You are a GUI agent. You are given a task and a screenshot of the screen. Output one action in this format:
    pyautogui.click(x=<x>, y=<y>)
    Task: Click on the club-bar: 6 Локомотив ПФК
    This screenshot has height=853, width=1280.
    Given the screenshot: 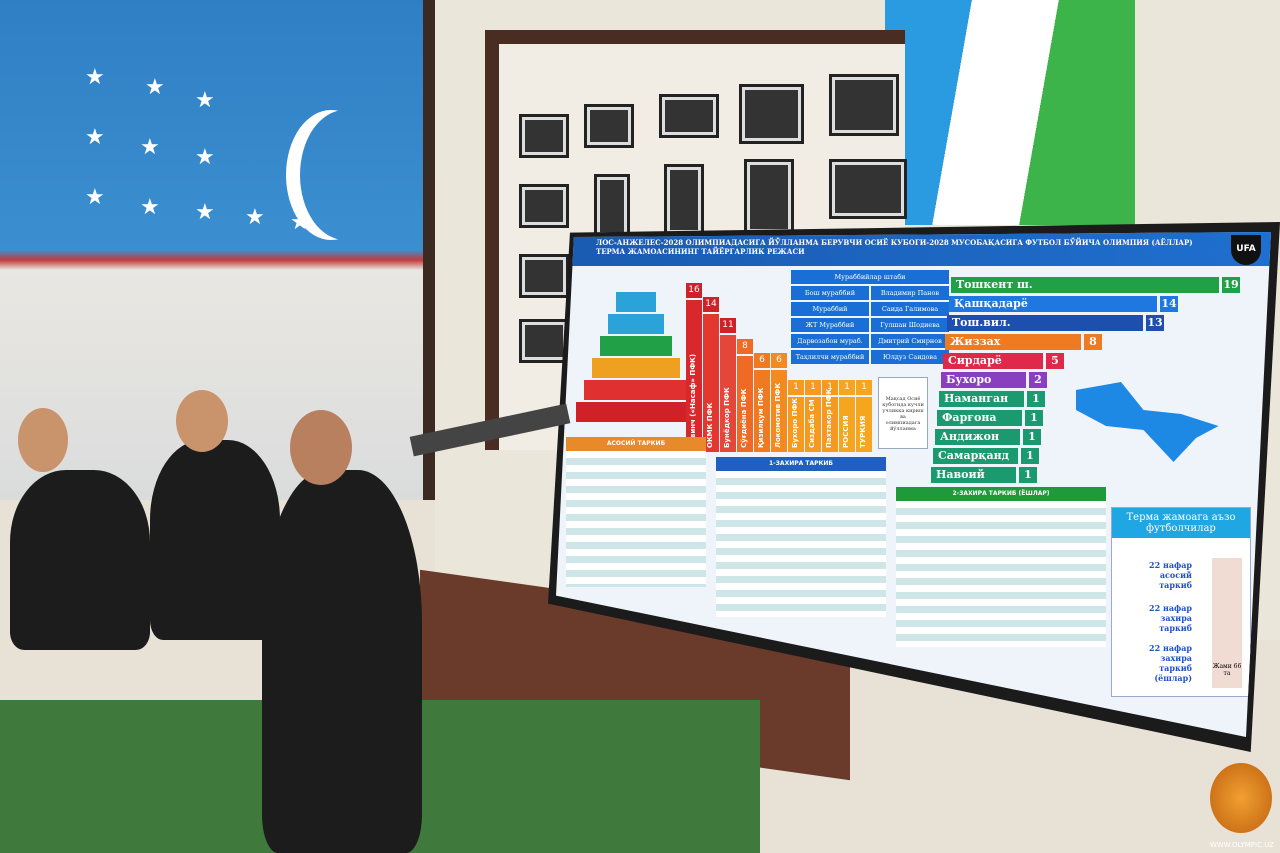 What is the action you would take?
    pyautogui.click(x=779, y=402)
    